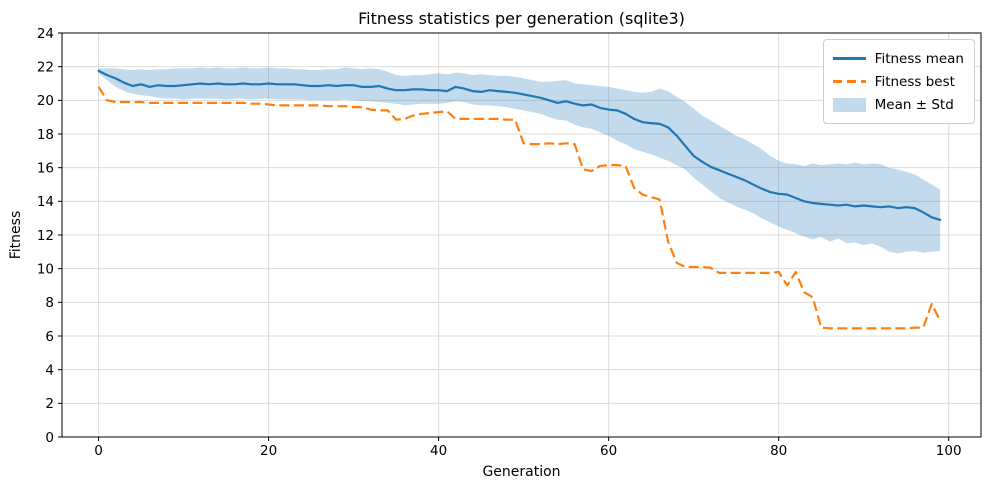 The image size is (989, 490). I want to click on y-tick-label: 22, so click(45, 67).